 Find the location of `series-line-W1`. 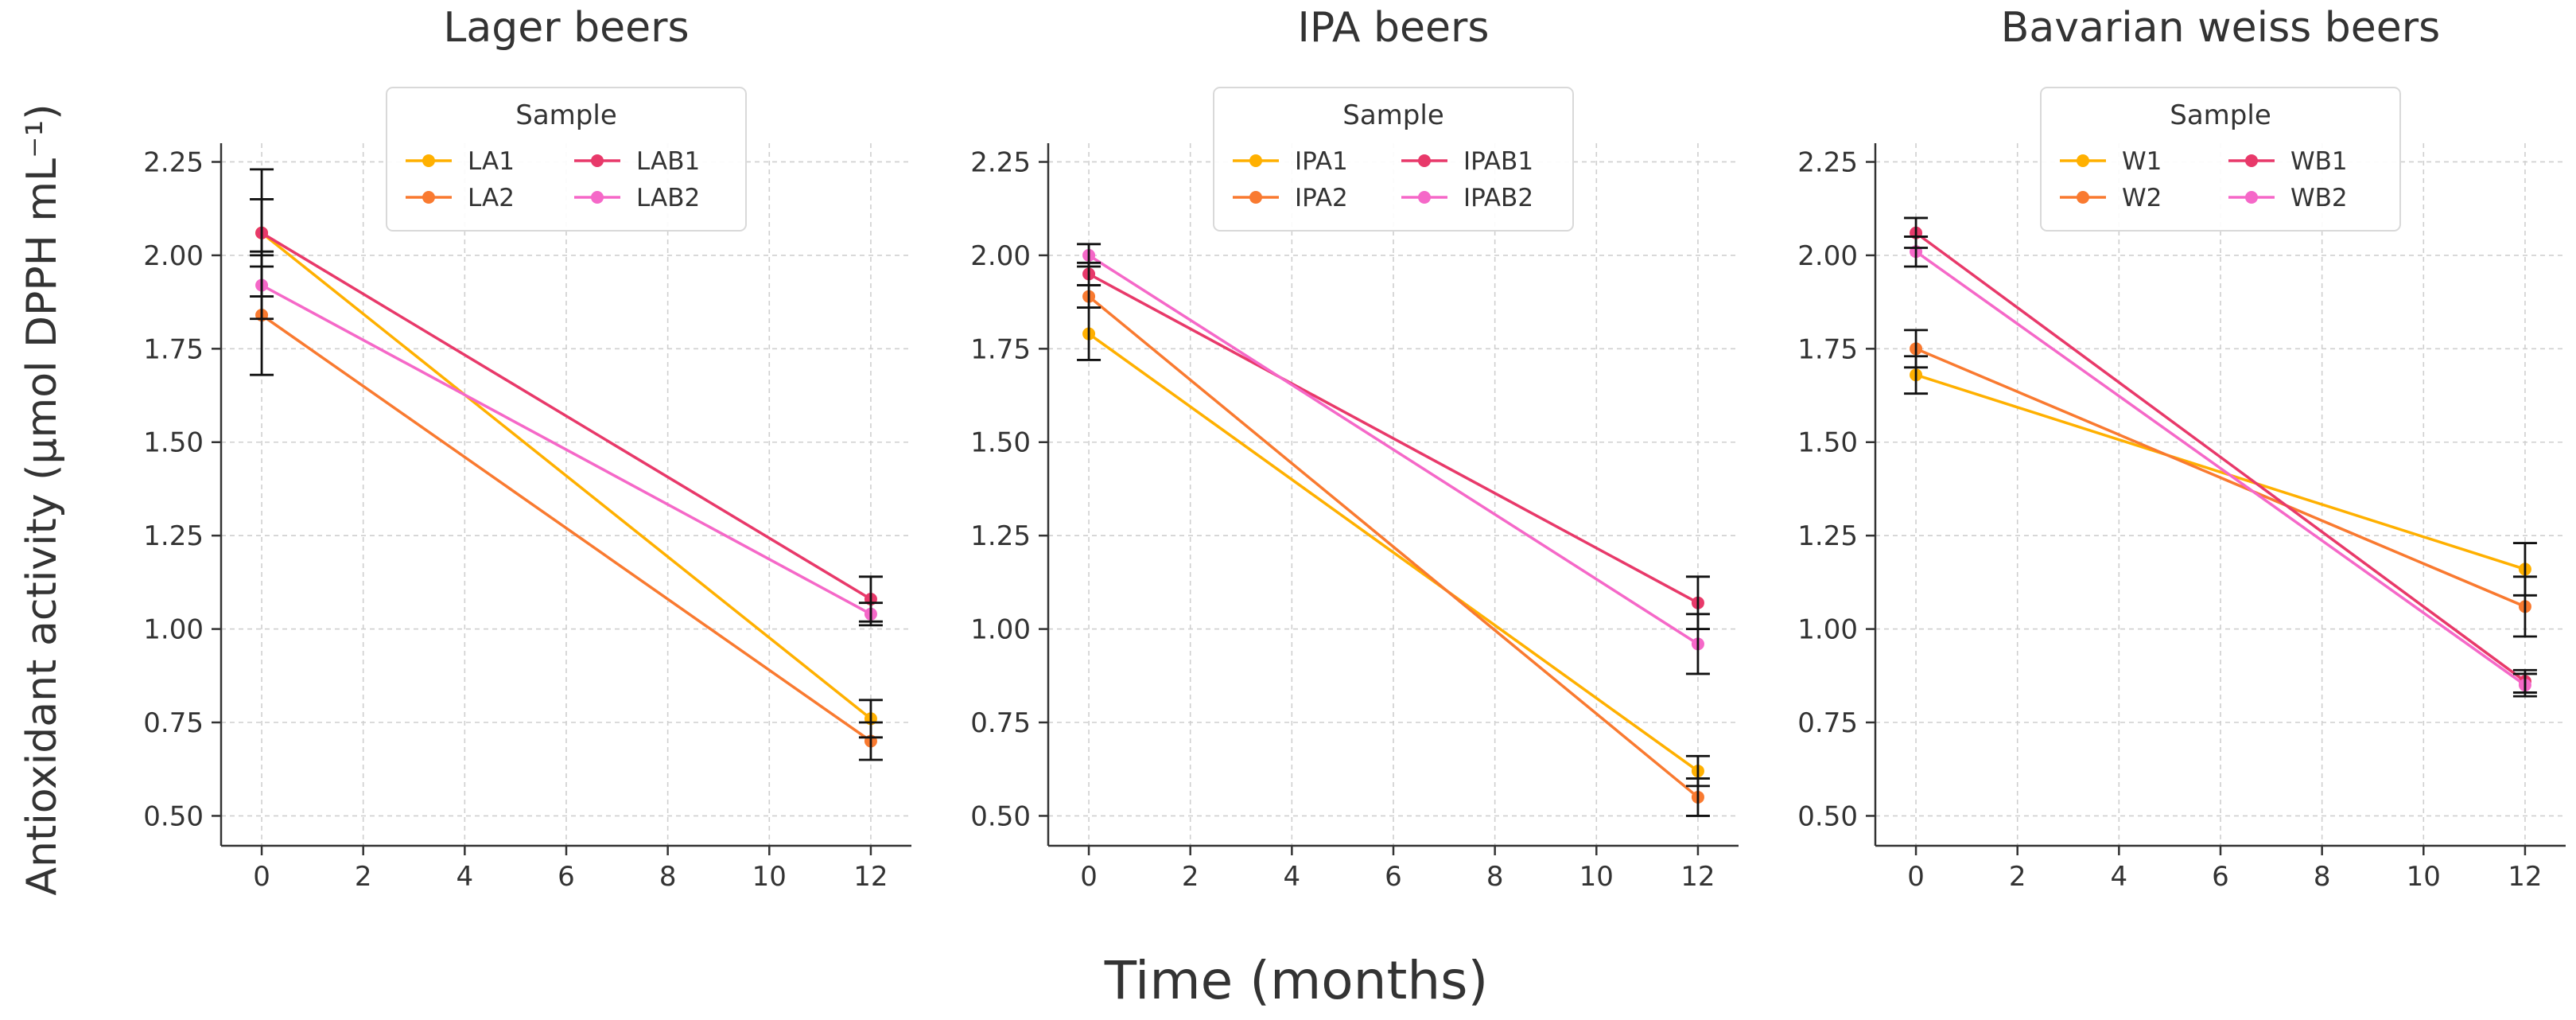

series-line-W1 is located at coordinates (2220, 472).